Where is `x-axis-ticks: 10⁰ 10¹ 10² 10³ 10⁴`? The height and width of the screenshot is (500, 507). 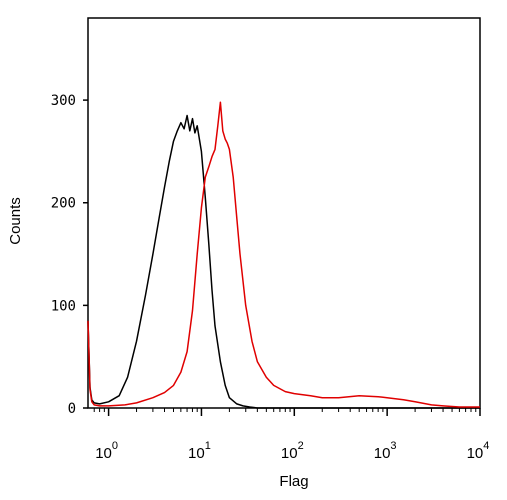
x-axis-ticks: 10⁰ 10¹ 10² 10³ 10⁴ is located at coordinates (291, 435).